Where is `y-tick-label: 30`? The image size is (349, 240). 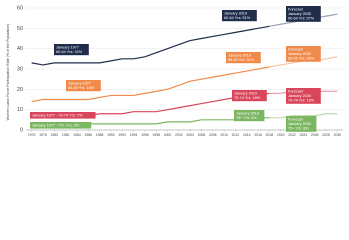 y-tick-label: 30 is located at coordinates (20, 69).